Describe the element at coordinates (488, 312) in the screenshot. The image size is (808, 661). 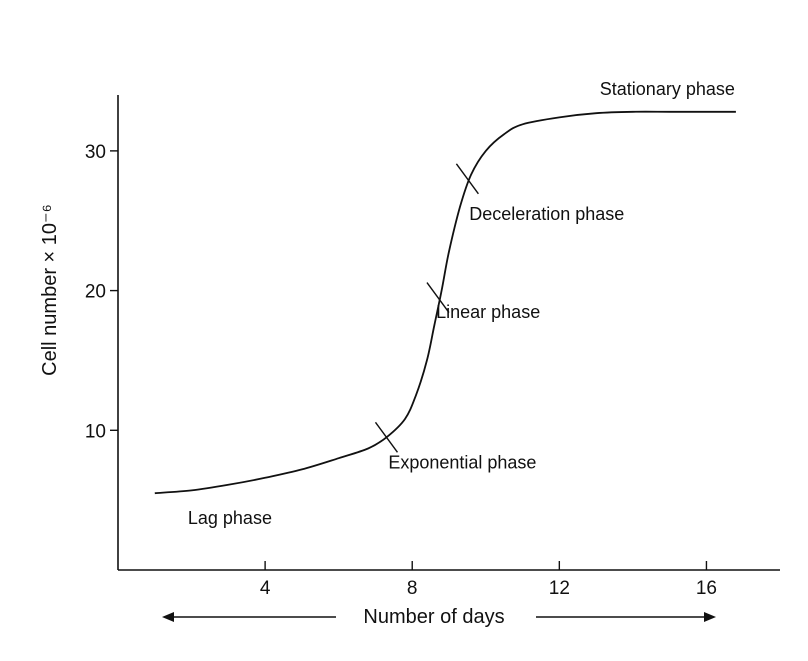
I see `phase-label-linear-phase: Linear phase` at that location.